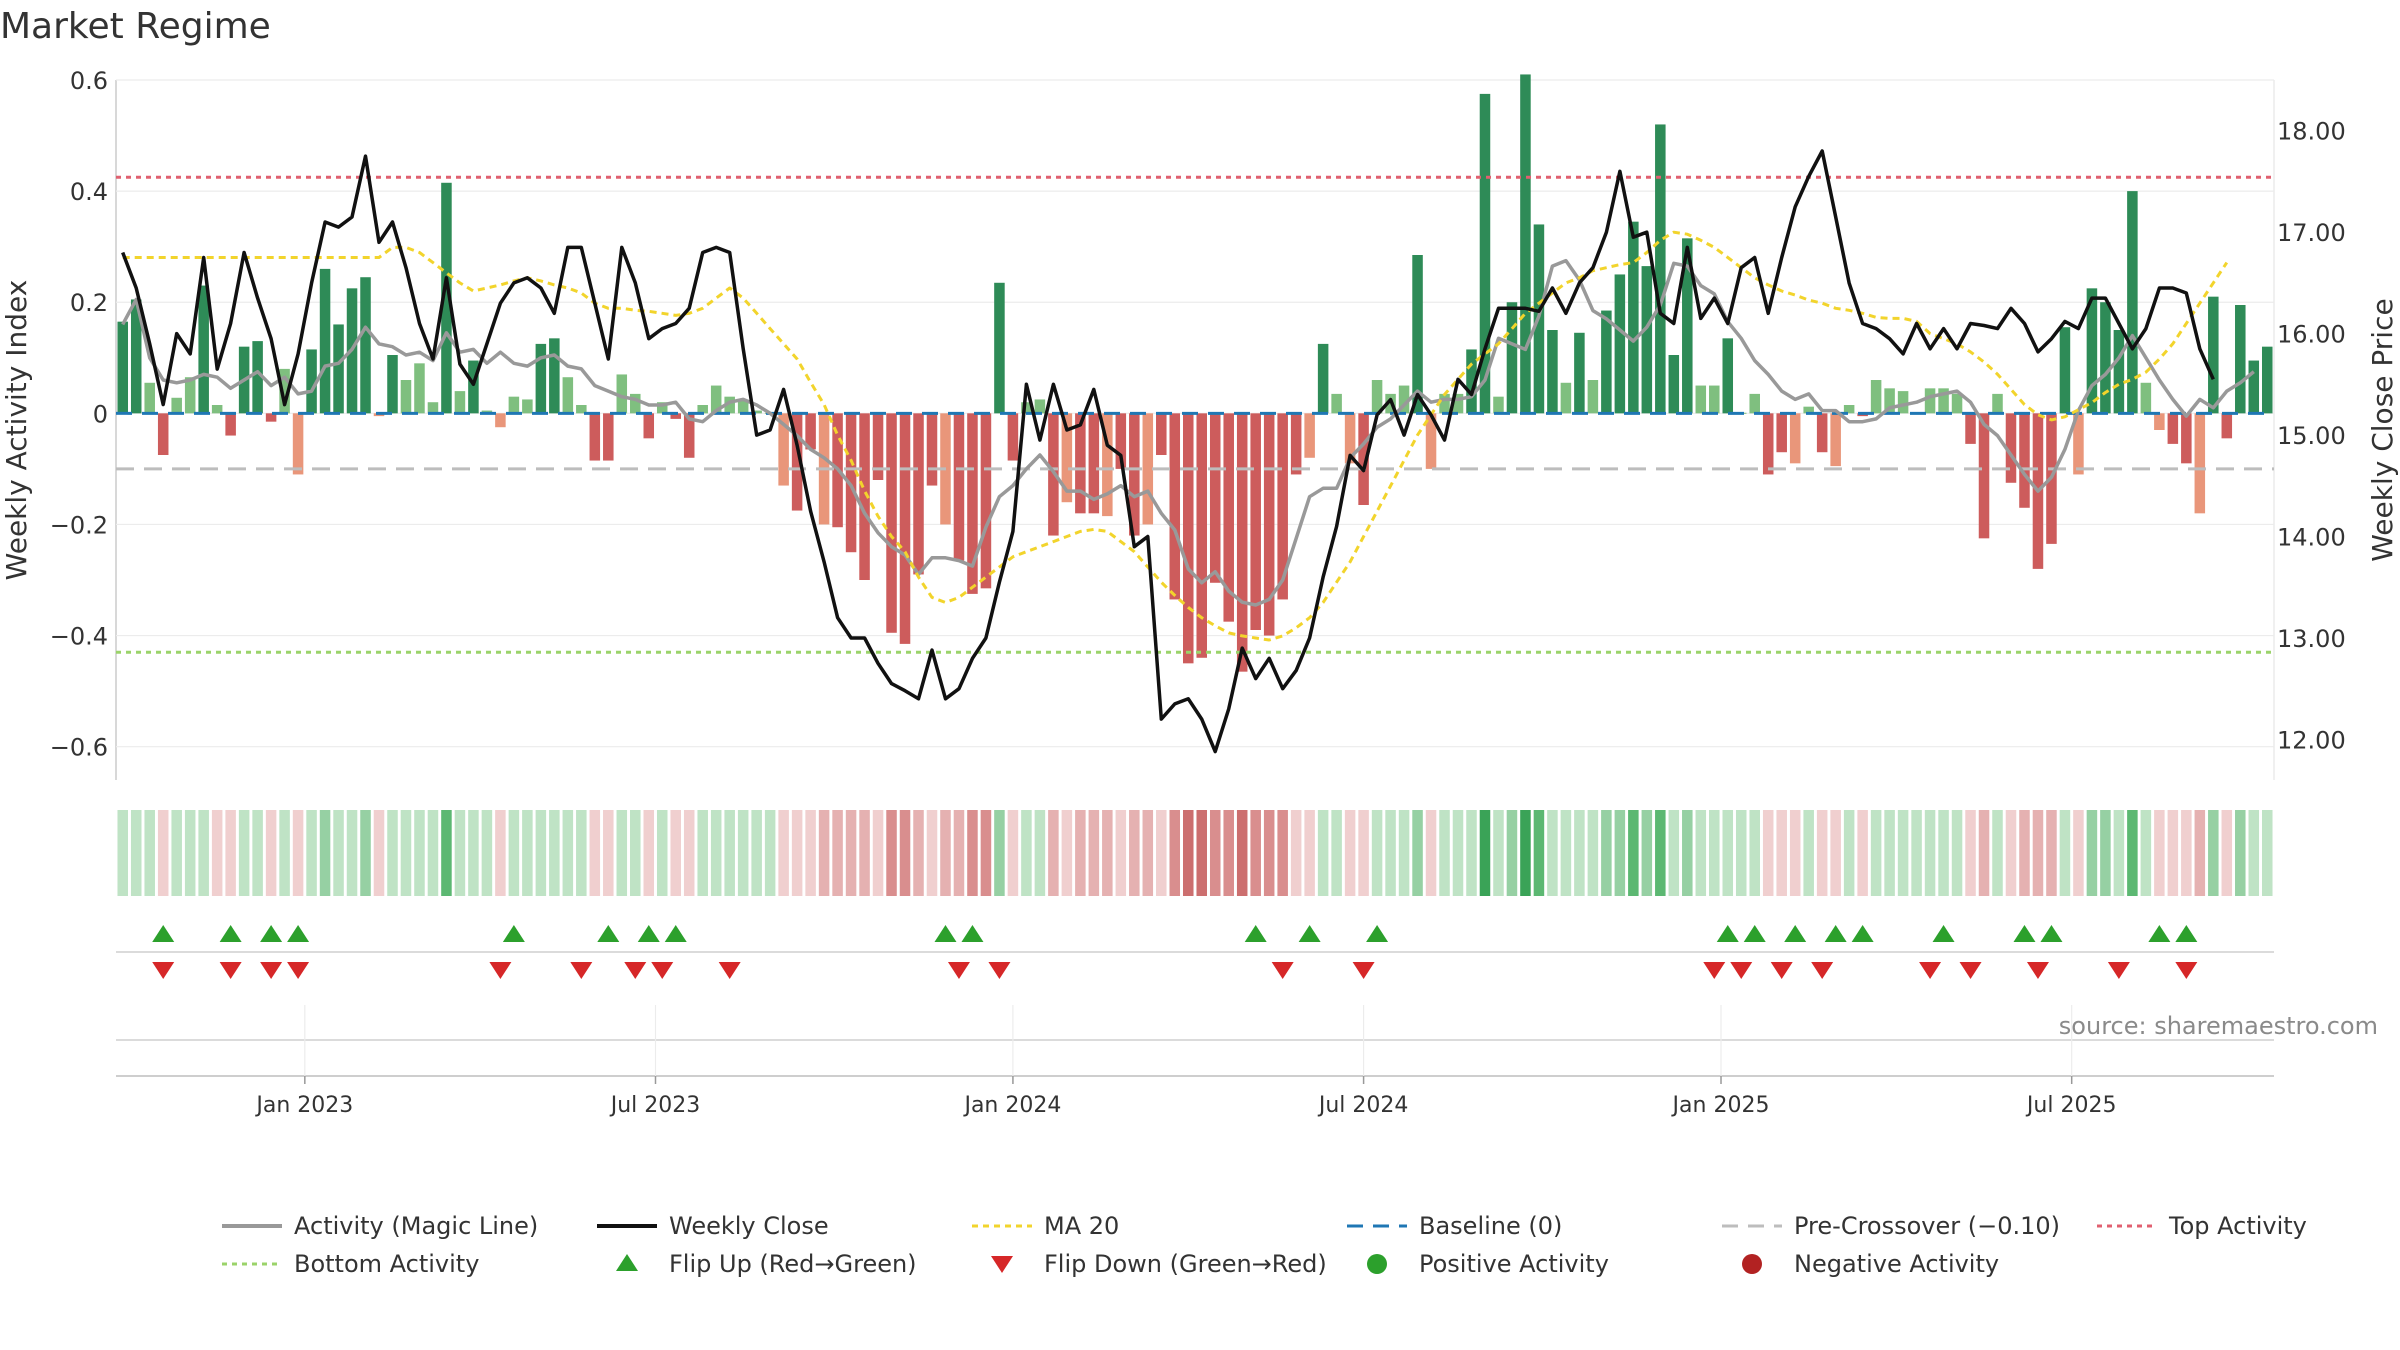 Image resolution: width=2400 pixels, height=1350 pixels. I want to click on legend-swatch-close, so click(627, 1226).